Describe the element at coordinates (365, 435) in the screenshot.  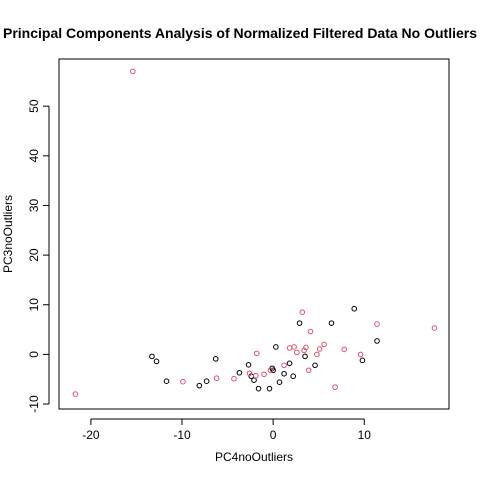
I see `x-tick-label: 10` at that location.